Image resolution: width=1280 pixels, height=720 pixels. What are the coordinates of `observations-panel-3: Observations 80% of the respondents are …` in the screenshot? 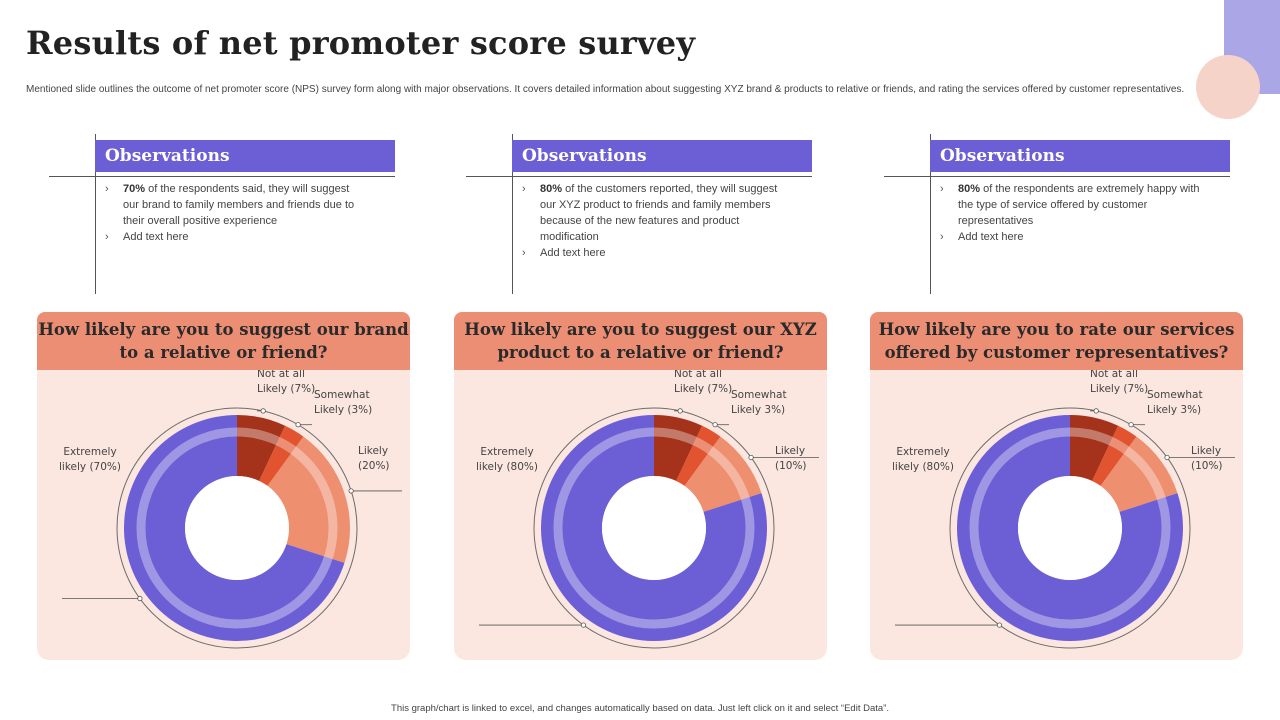 It's located at (1060, 214).